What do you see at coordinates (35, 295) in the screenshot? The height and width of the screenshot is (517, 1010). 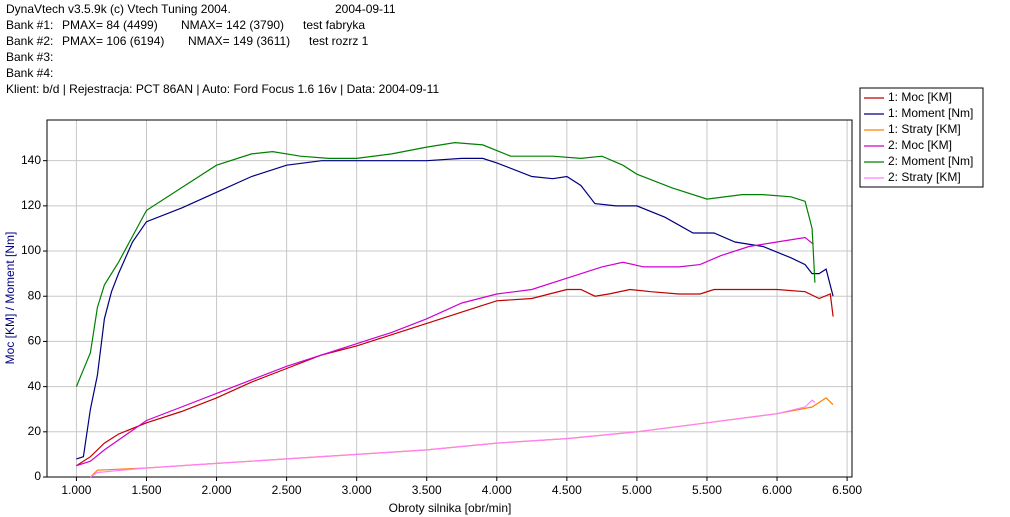 I see `y-tick-label: 80` at bounding box center [35, 295].